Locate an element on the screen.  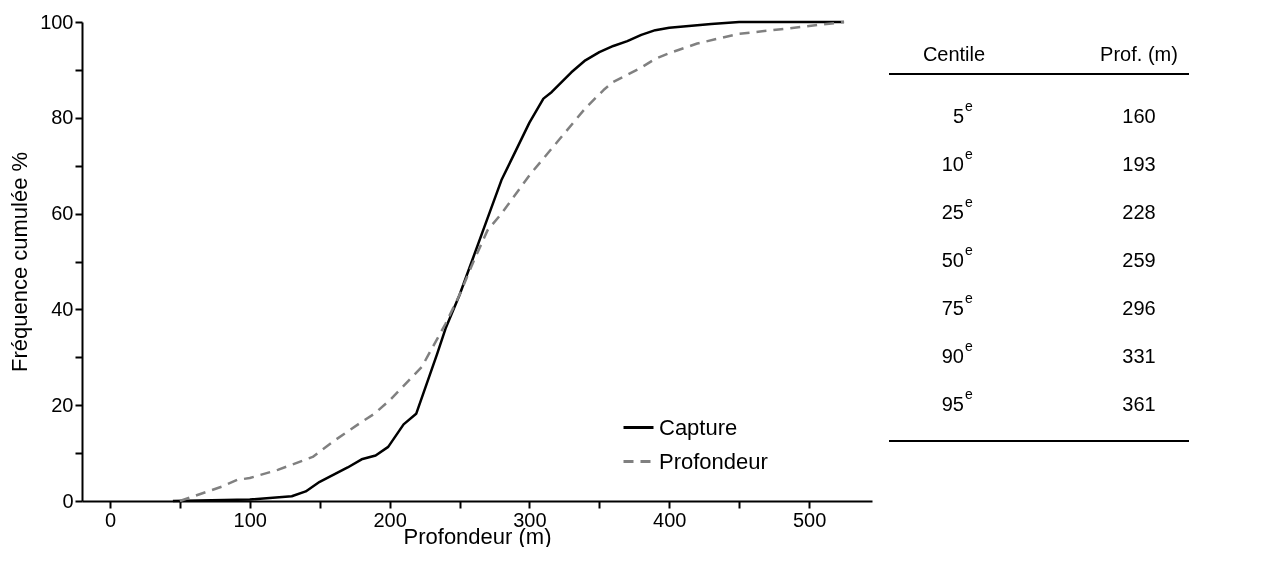
y-tick-label: 100 is located at coordinates (57, 21).